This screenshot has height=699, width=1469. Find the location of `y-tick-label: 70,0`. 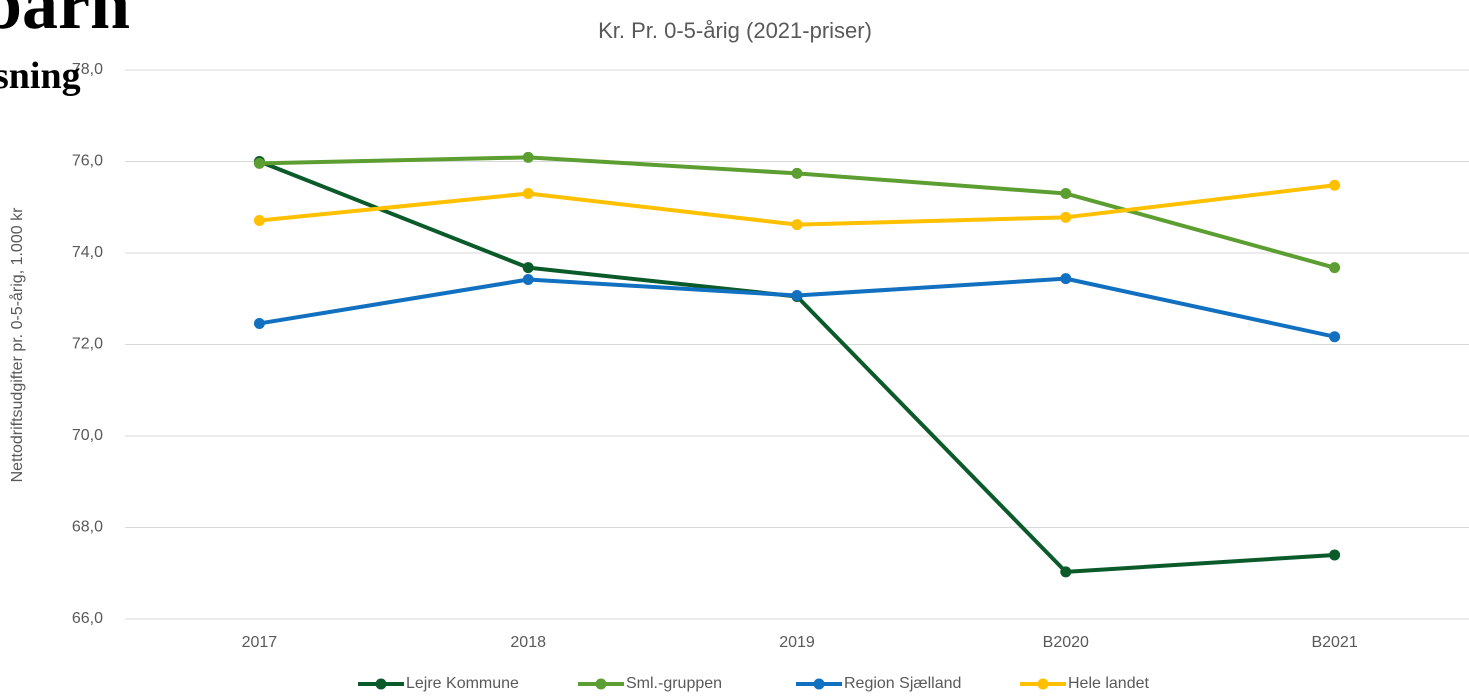

y-tick-label: 70,0 is located at coordinates (87, 435).